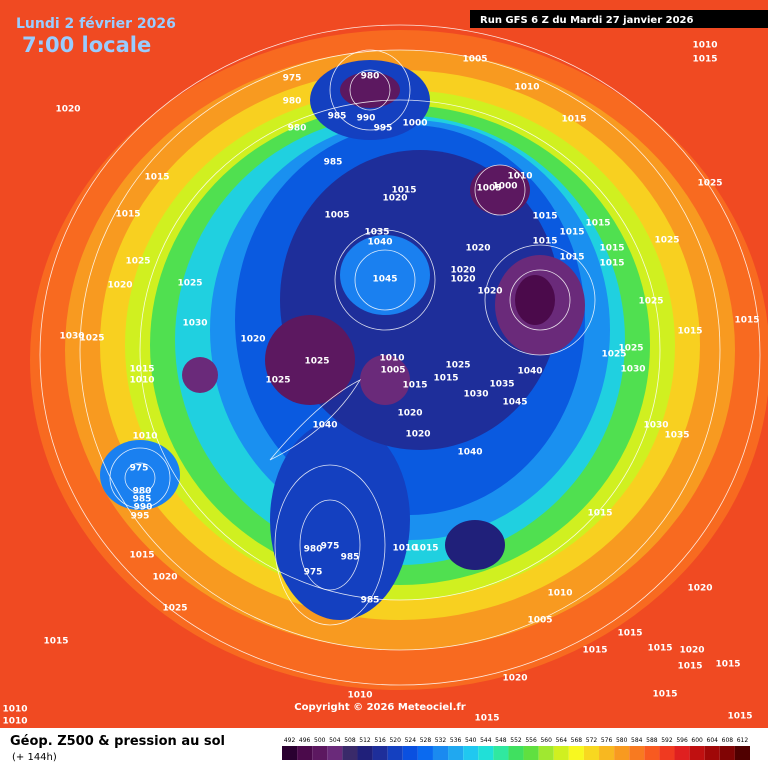  I want to click on colorbar-label: 568, so click(577, 740).